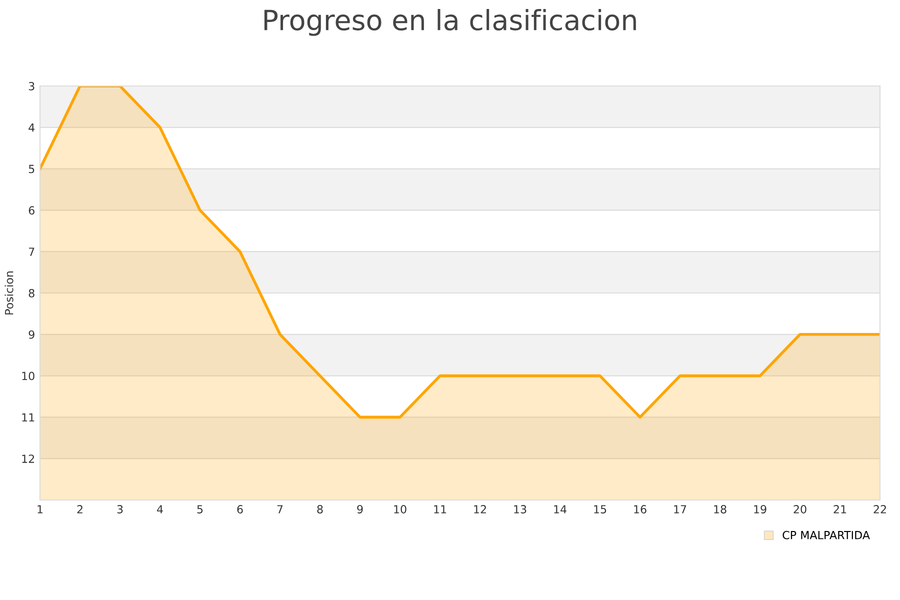 This screenshot has height=600, width=900. Describe the element at coordinates (400, 509) in the screenshot. I see `x-tick-label: 10` at that location.